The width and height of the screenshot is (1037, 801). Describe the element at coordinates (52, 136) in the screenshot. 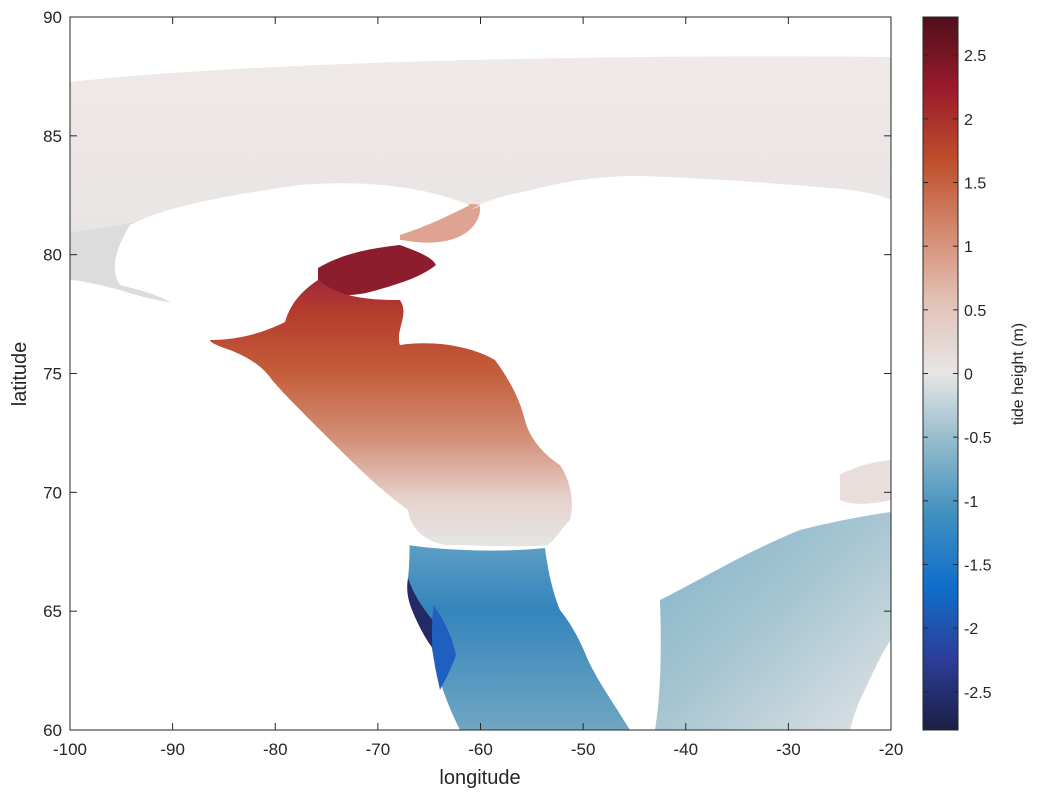

I see `y-tick-label: 85` at that location.